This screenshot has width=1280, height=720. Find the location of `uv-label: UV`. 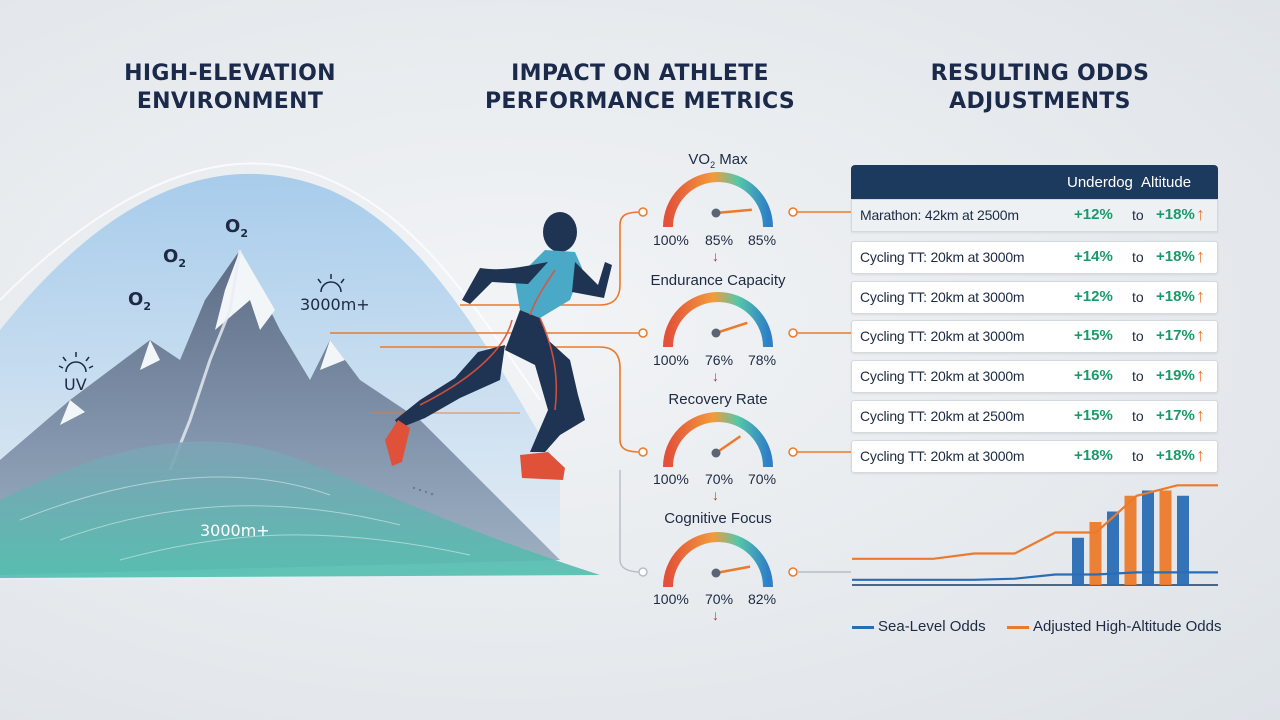

uv-label: UV is located at coordinates (75, 384).